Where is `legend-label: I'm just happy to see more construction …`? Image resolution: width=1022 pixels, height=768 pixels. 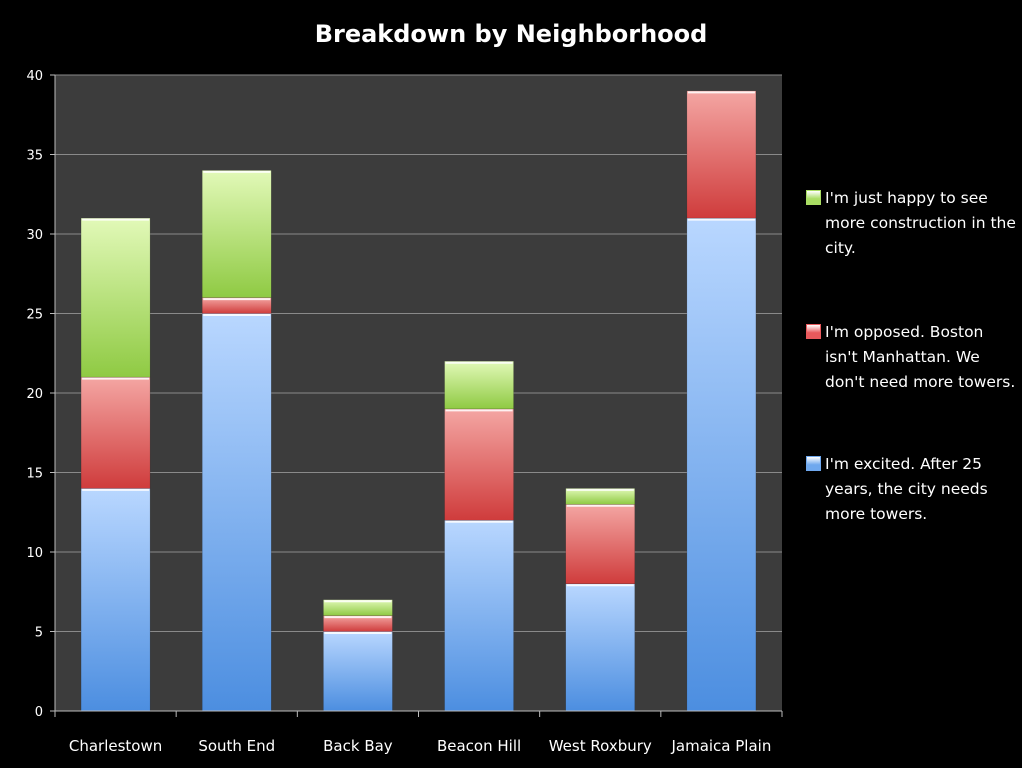
legend-label: I'm just happy to see more construction … is located at coordinates (920, 223).